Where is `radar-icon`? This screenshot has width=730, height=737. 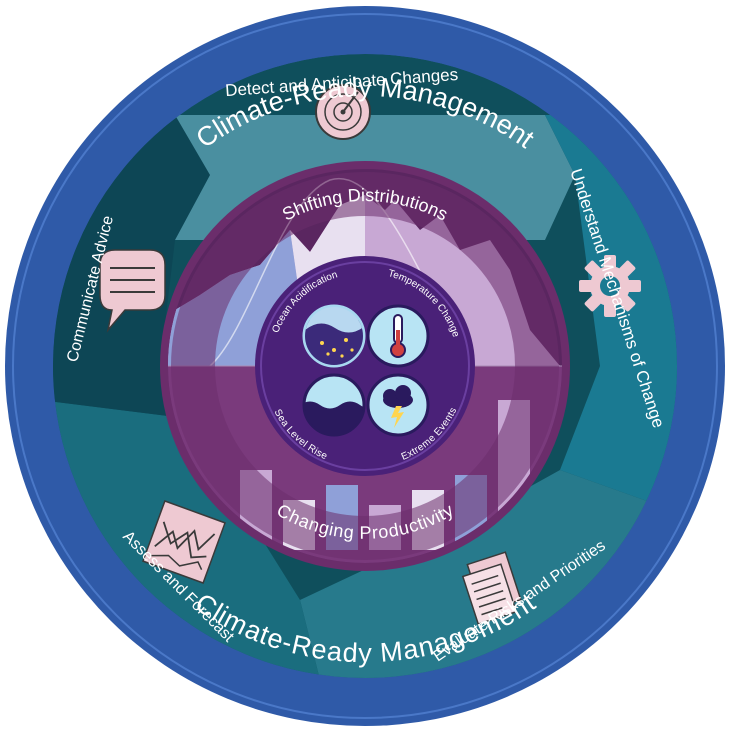 radar-icon is located at coordinates (343, 112).